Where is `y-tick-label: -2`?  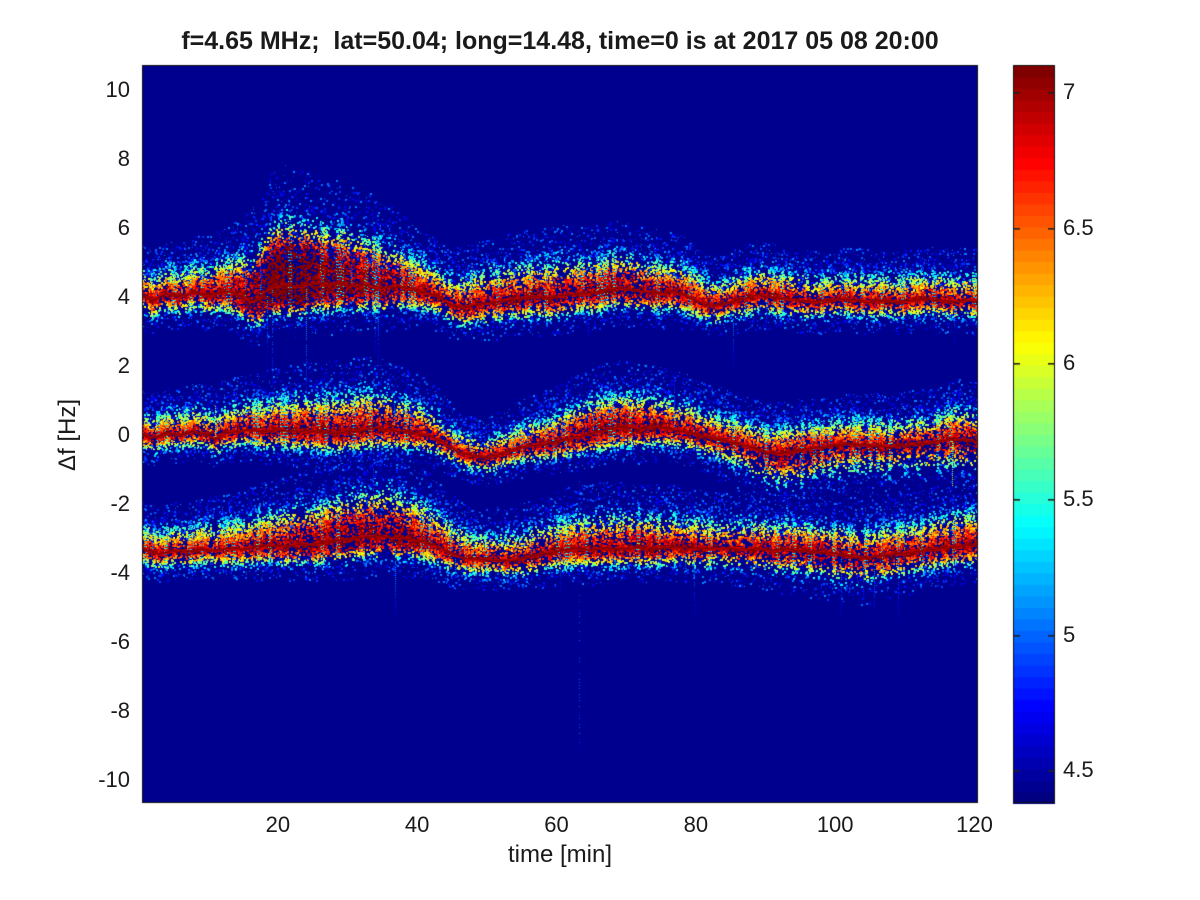
y-tick-label: -2 is located at coordinates (120, 503).